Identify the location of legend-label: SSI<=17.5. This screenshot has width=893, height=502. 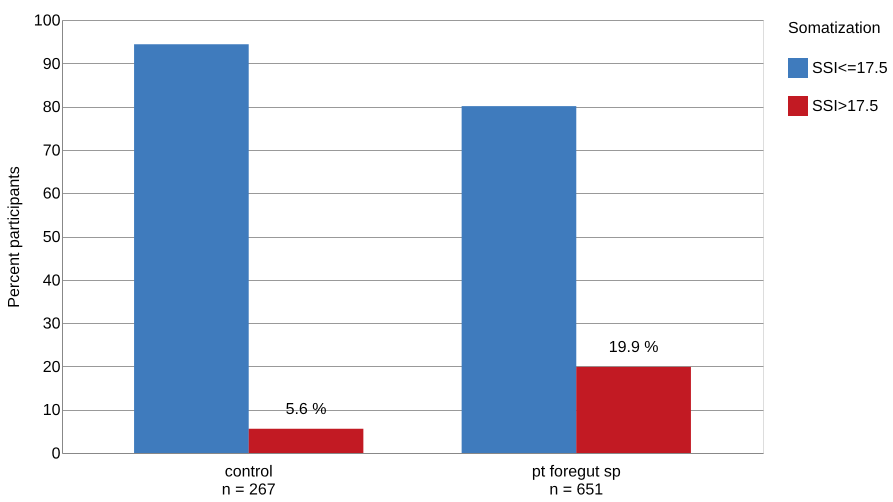
(850, 68).